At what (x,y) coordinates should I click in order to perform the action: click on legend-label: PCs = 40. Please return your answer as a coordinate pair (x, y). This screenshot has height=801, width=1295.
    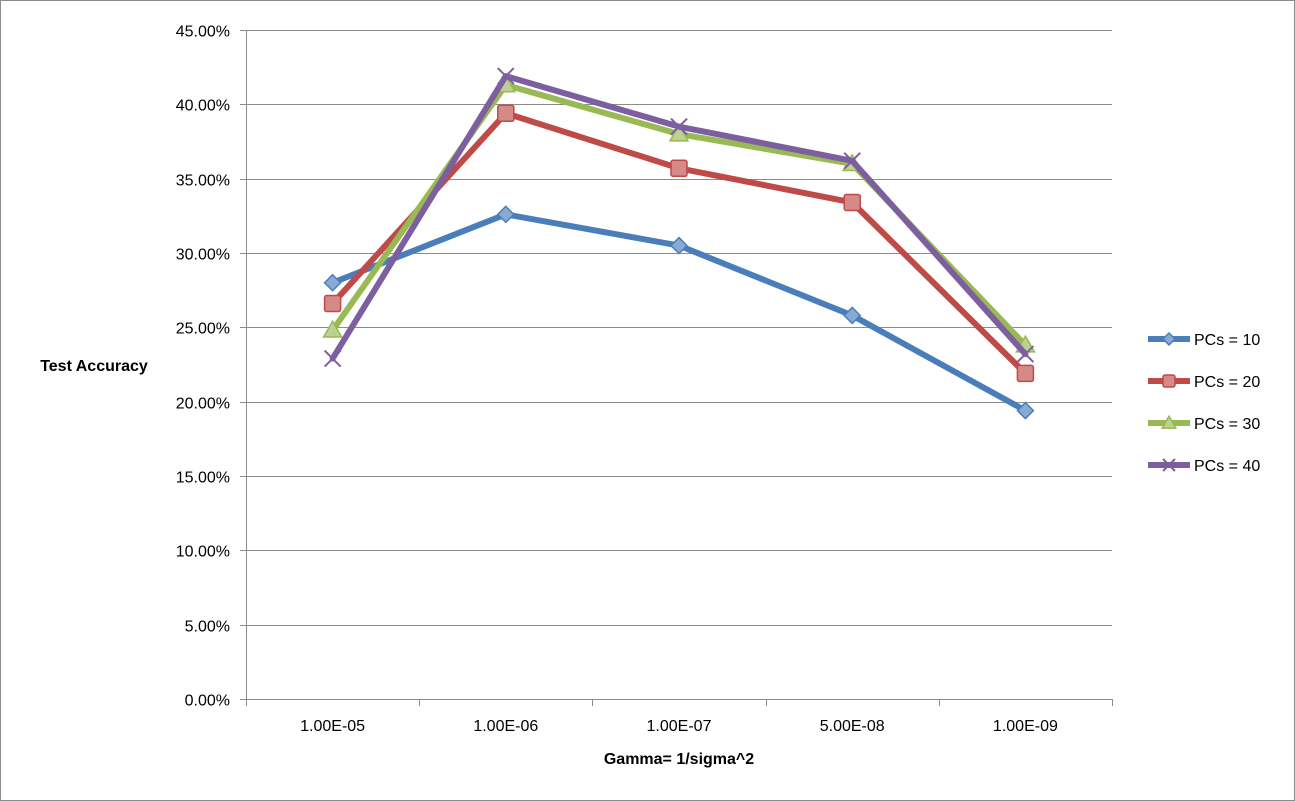
    Looking at the image, I should click on (1227, 466).